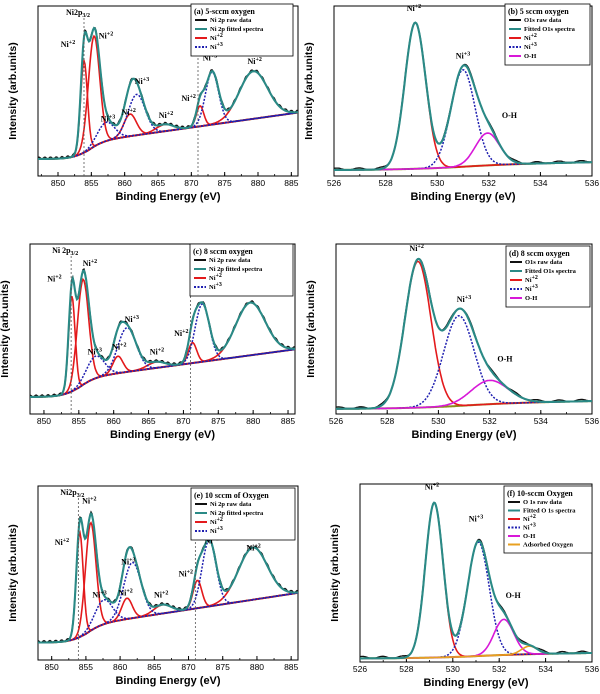 The image size is (600, 694). What do you see at coordinates (225, 183) in the screenshot?
I see `x-tick-label-a: 875` at bounding box center [225, 183].